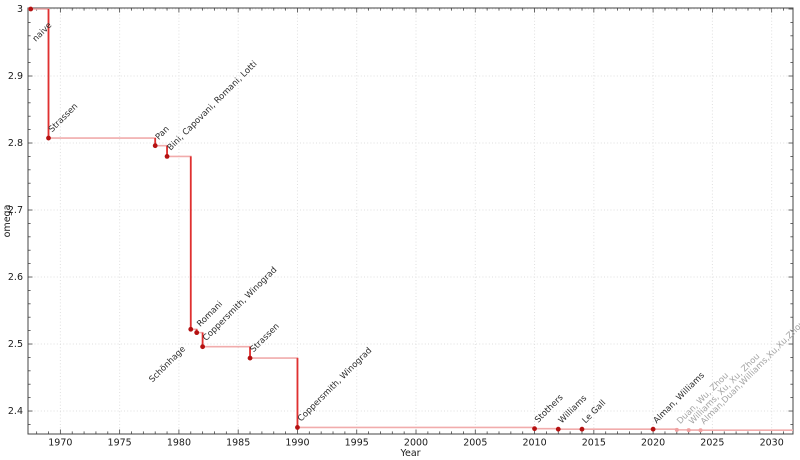 This screenshot has width=800, height=460. What do you see at coordinates (724, 389) in the screenshot?
I see `data-point-label: Williams, Xu, Xu, Zhou` at bounding box center [724, 389].